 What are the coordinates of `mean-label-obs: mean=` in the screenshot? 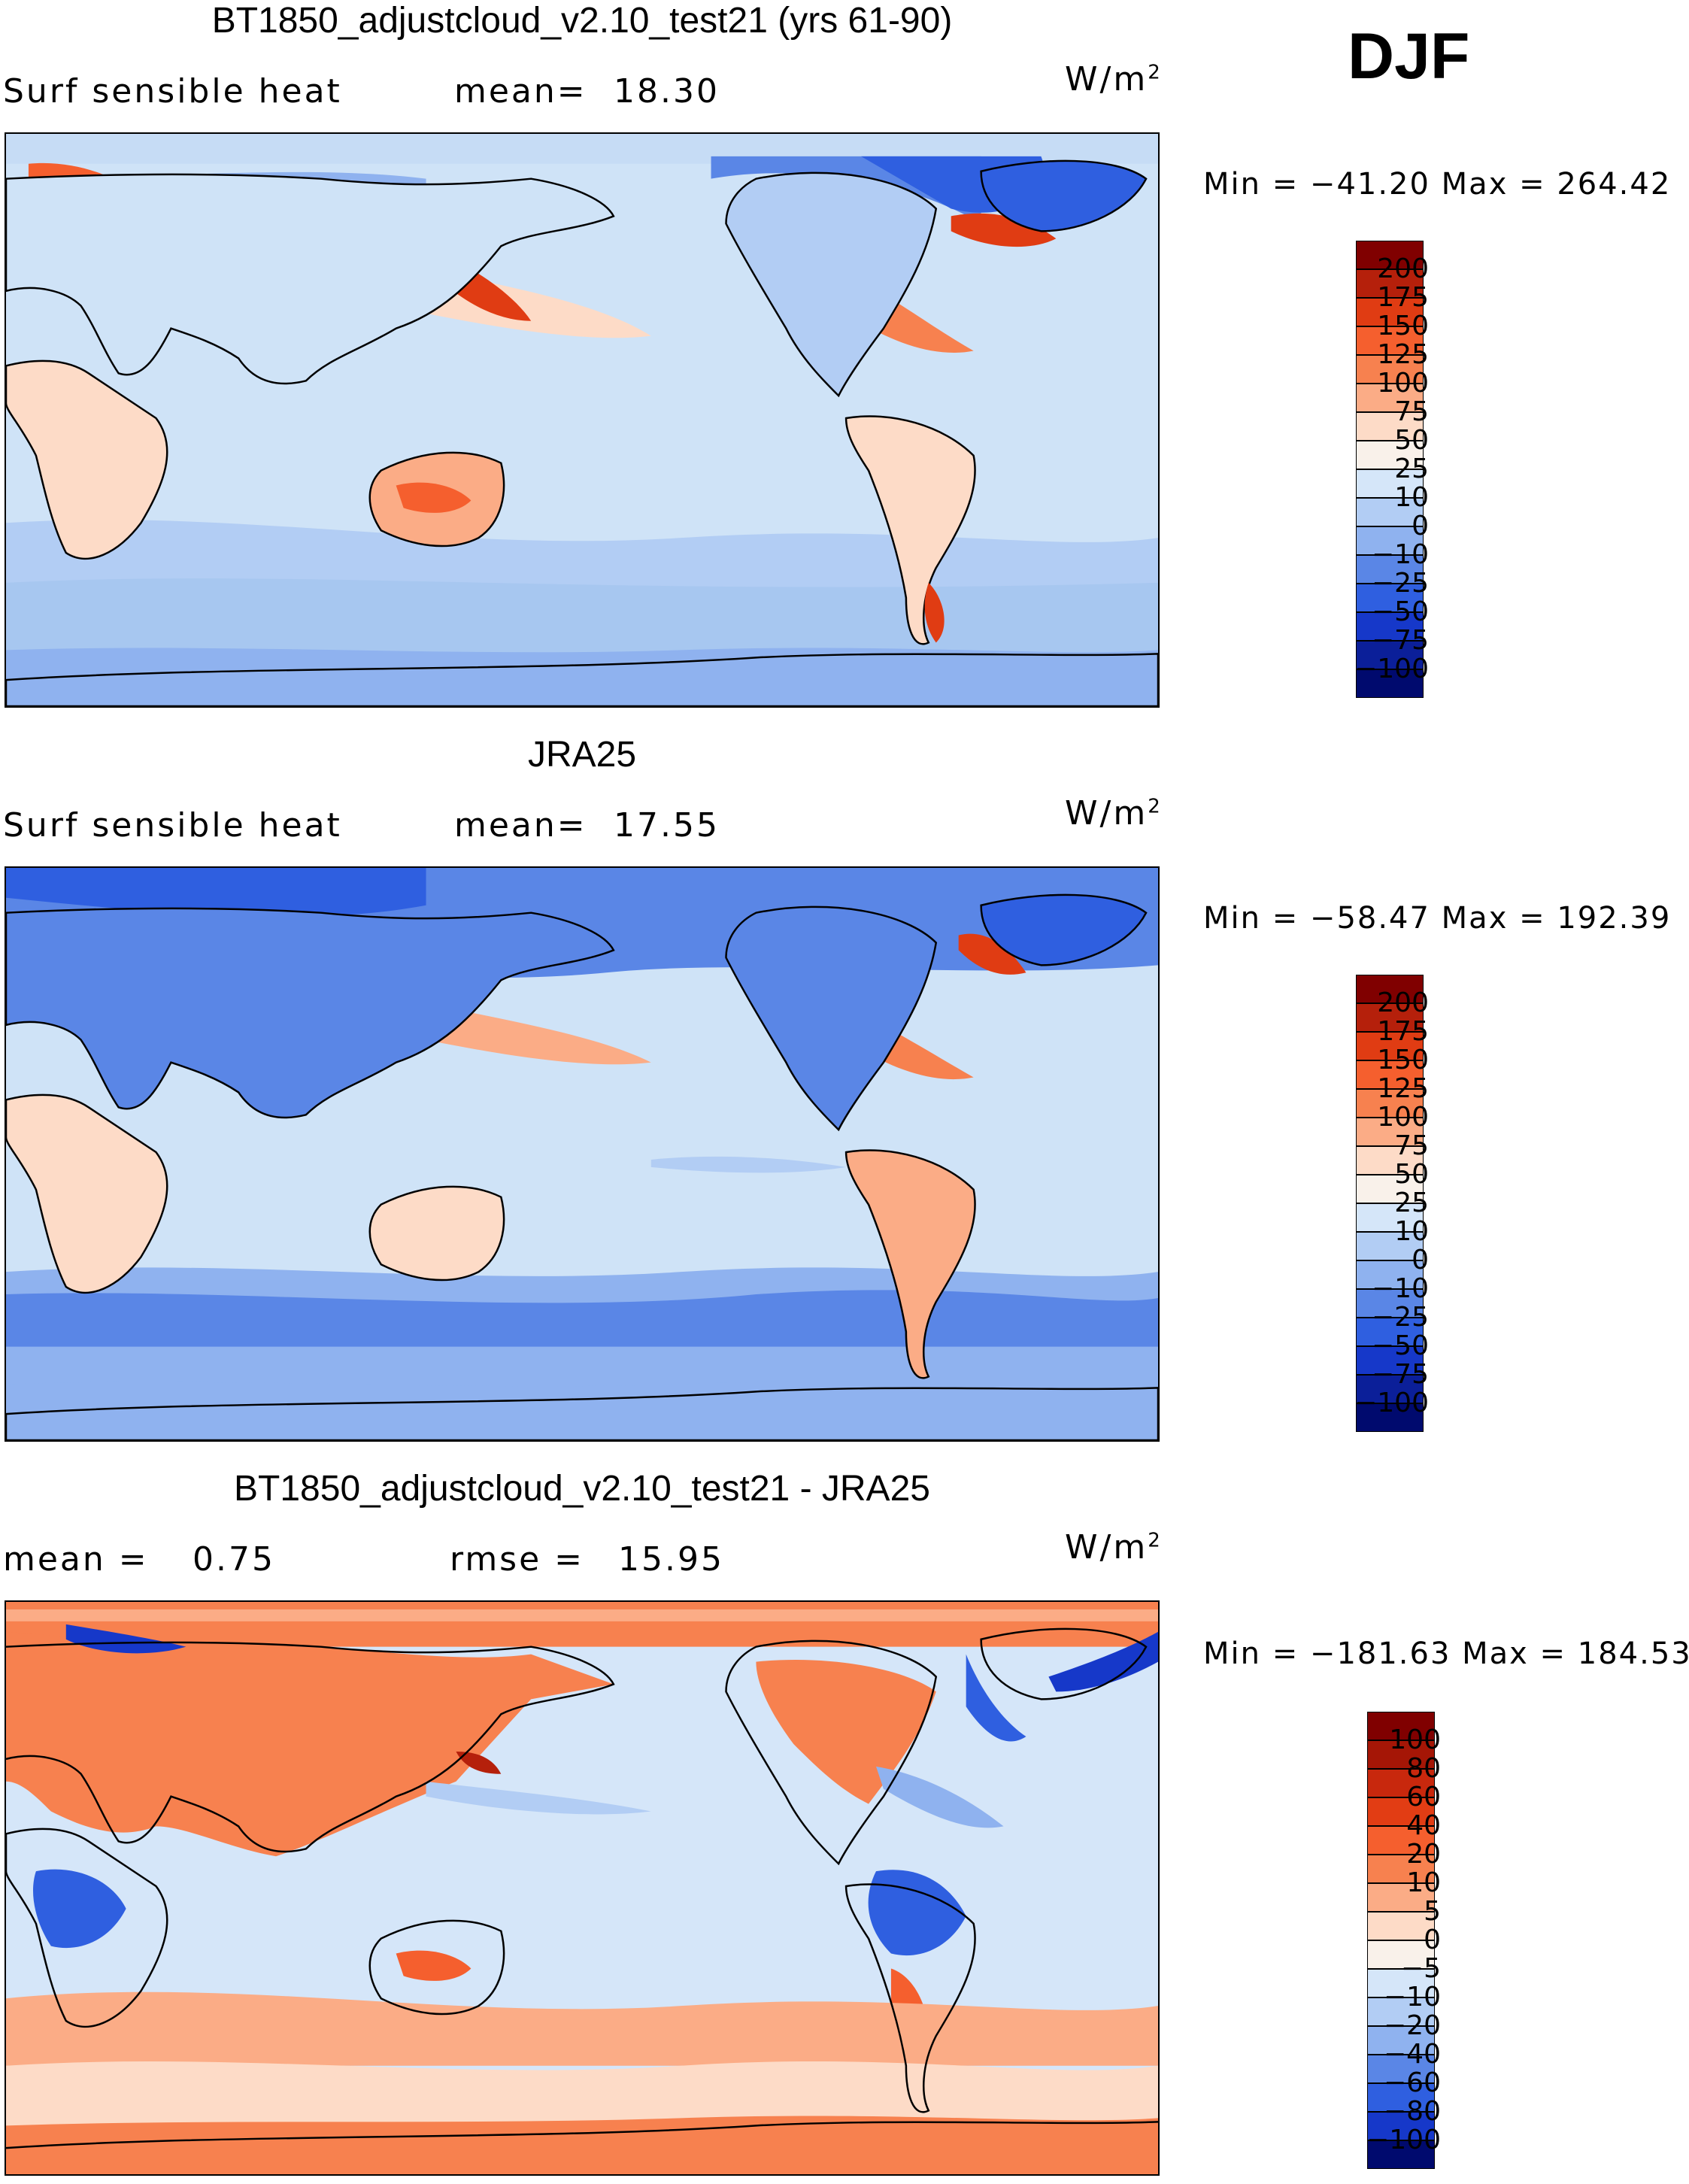 It's located at (520, 825).